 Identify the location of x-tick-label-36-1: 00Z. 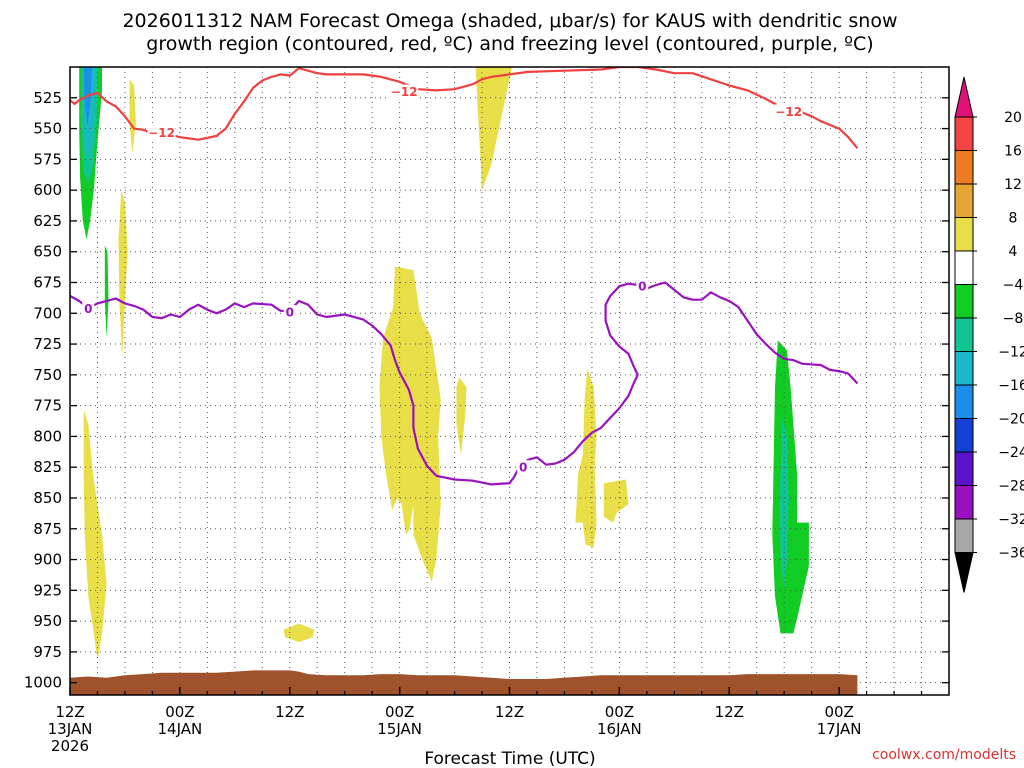
(399, 712).